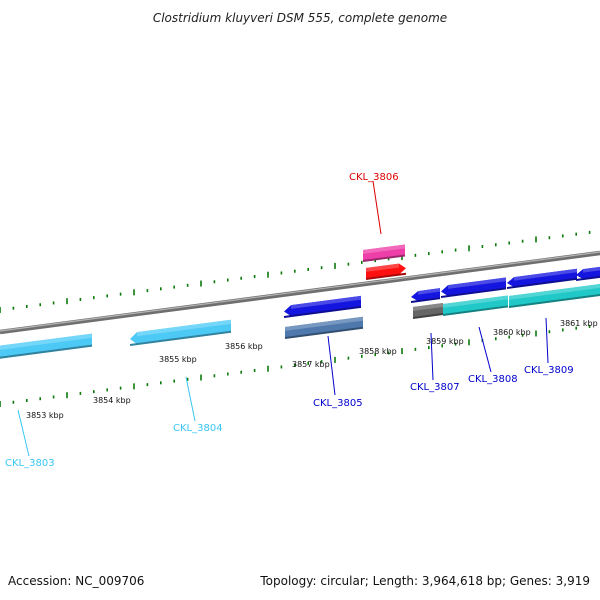 Image resolution: width=600 pixels, height=600 pixels. What do you see at coordinates (331, 365) in the screenshot?
I see `leader-line-ckl3805` at bounding box center [331, 365].